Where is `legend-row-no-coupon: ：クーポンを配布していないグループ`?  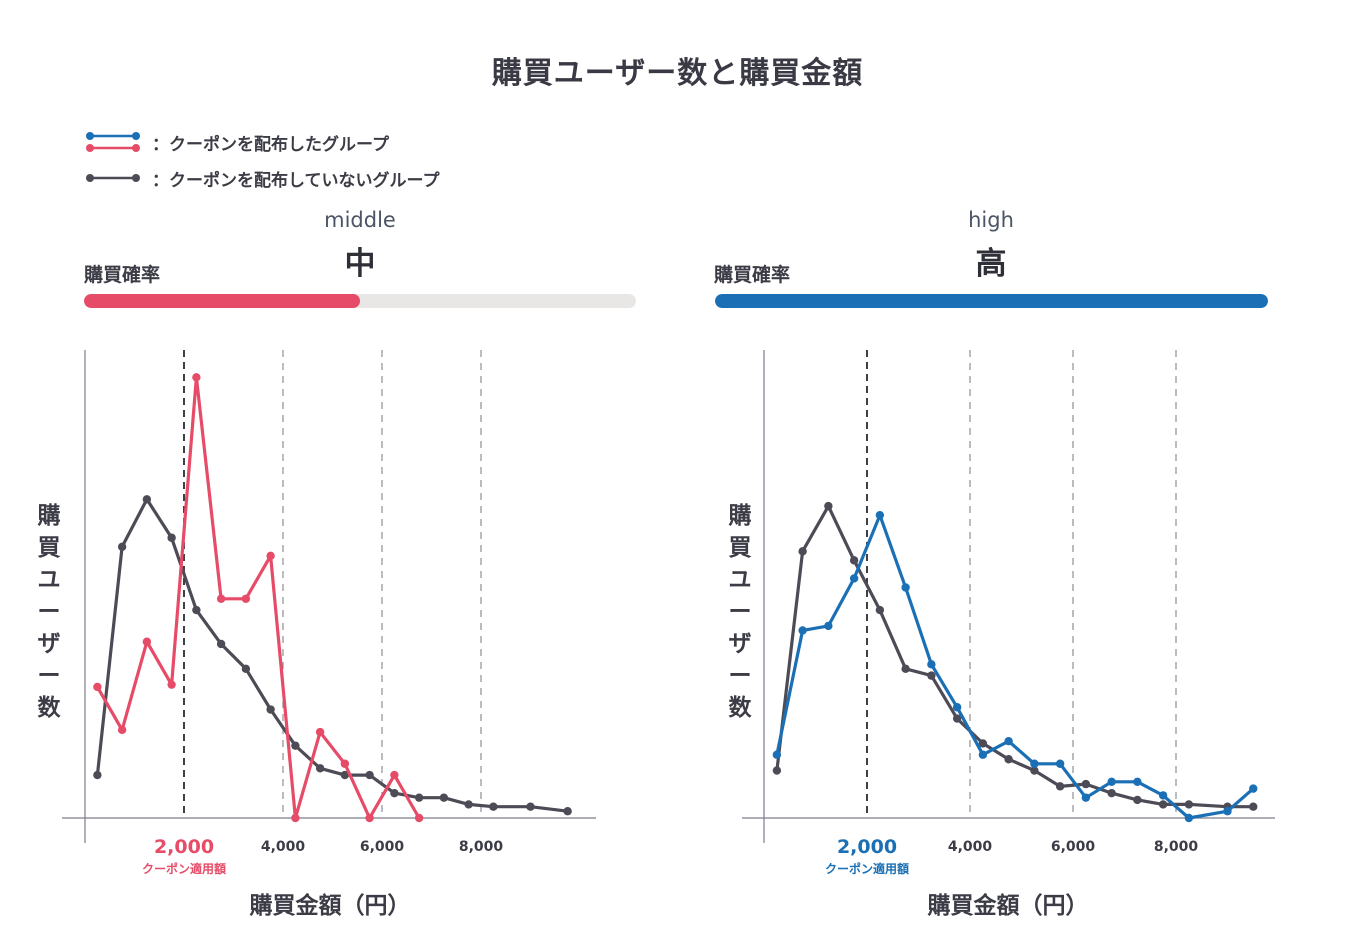 legend-row-no-coupon: ：クーポンを配布していないグループ is located at coordinates (261, 178).